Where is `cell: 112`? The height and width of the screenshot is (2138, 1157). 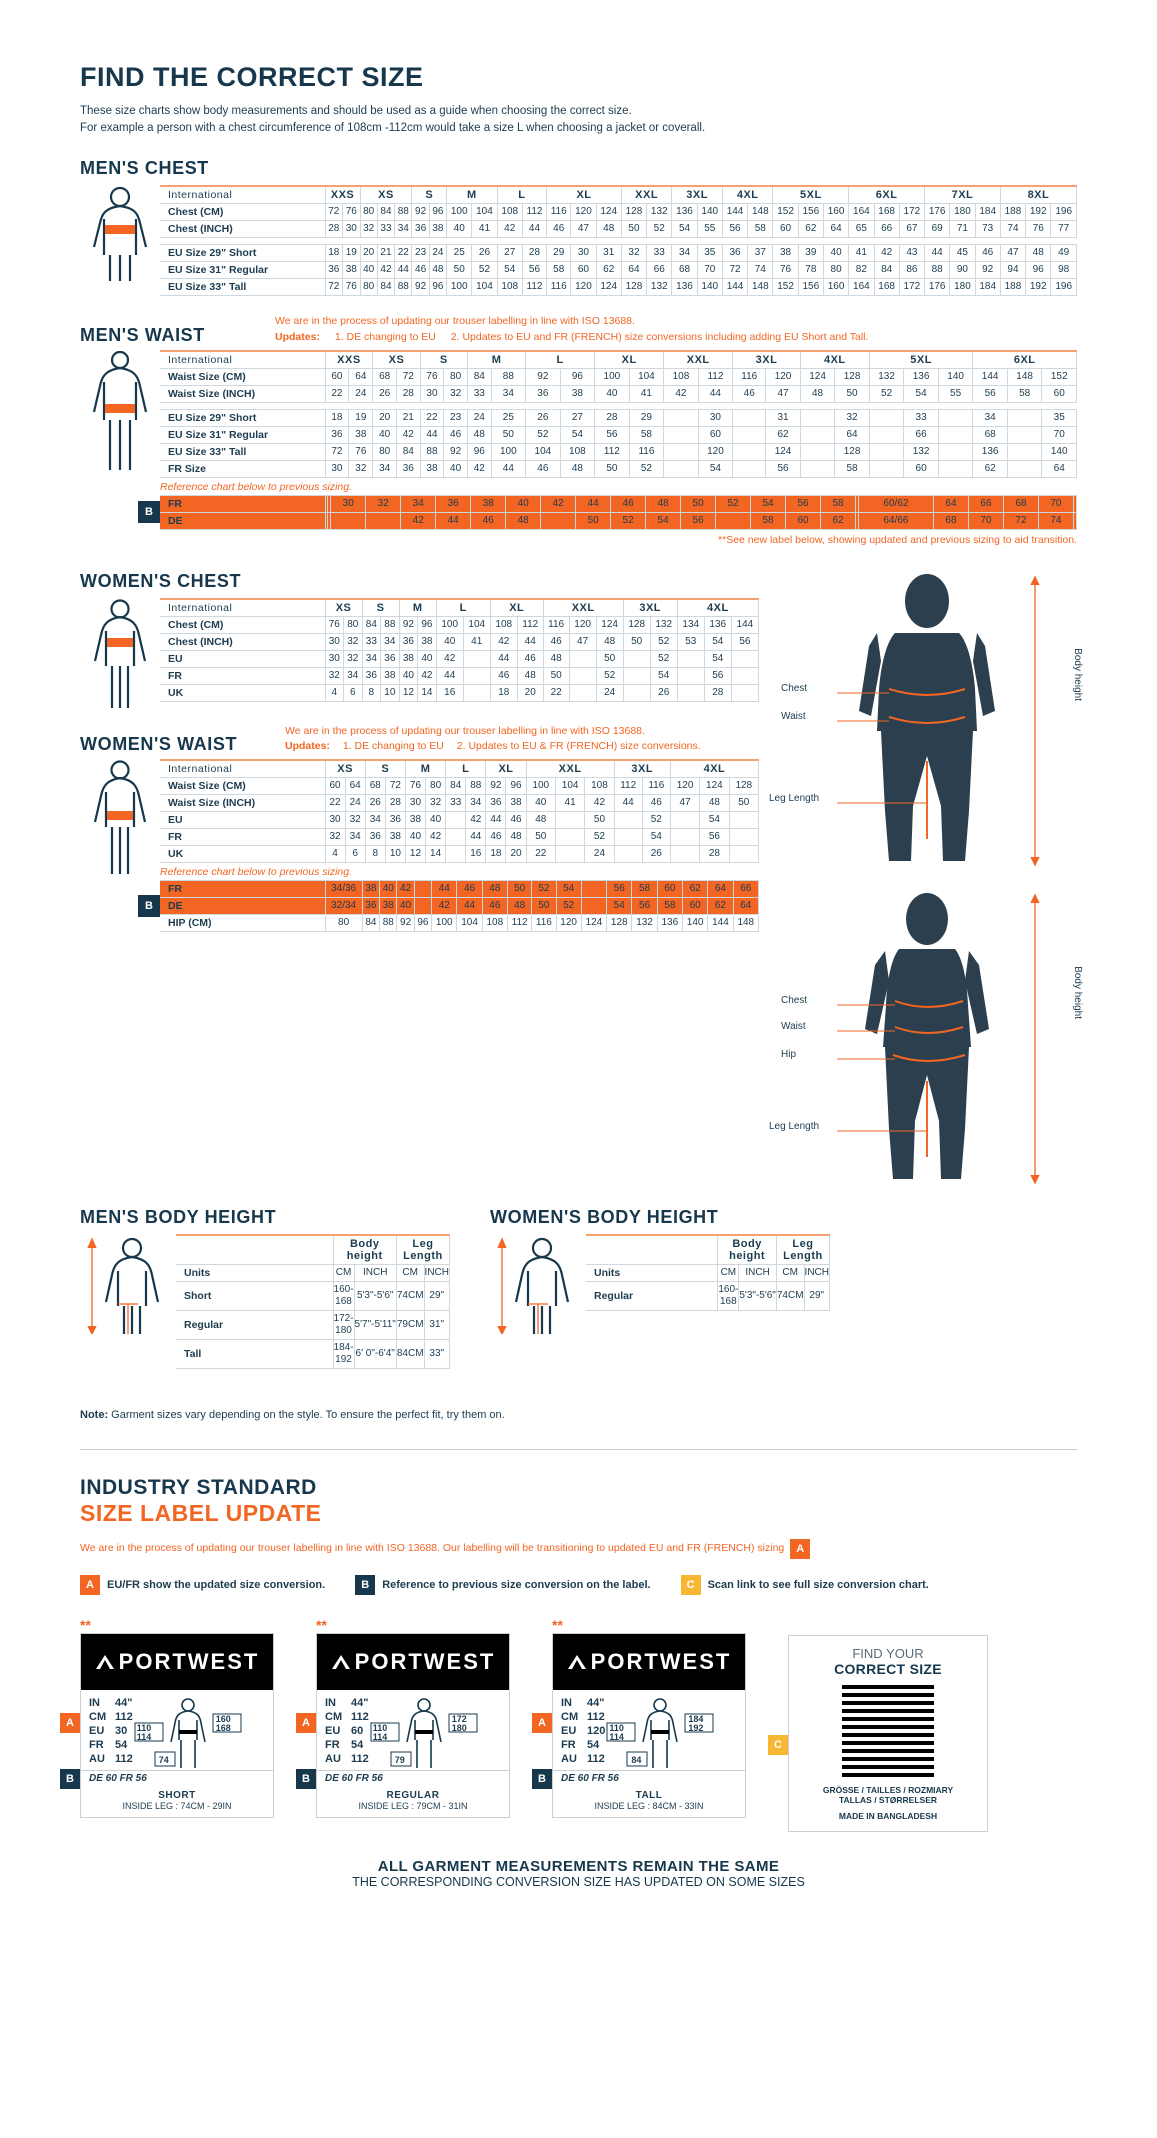 cell: 112 is located at coordinates (519, 923).